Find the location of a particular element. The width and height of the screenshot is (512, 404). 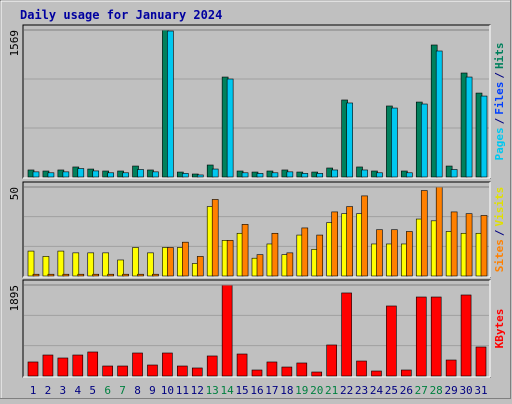

x-tick-label: 31 is located at coordinates (480, 390).